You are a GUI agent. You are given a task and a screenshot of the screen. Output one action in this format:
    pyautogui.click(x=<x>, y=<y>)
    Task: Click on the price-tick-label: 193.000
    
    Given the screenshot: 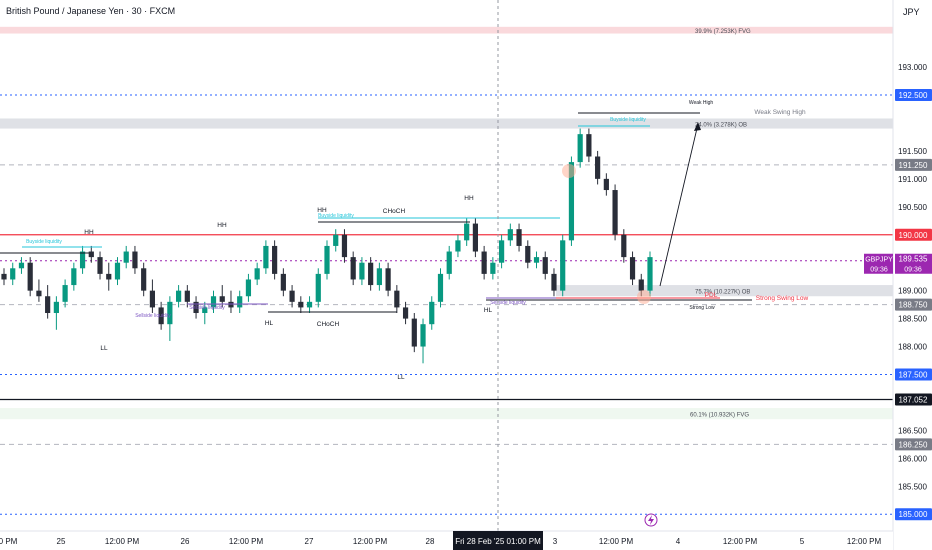 What is the action you would take?
    pyautogui.click(x=912, y=67)
    